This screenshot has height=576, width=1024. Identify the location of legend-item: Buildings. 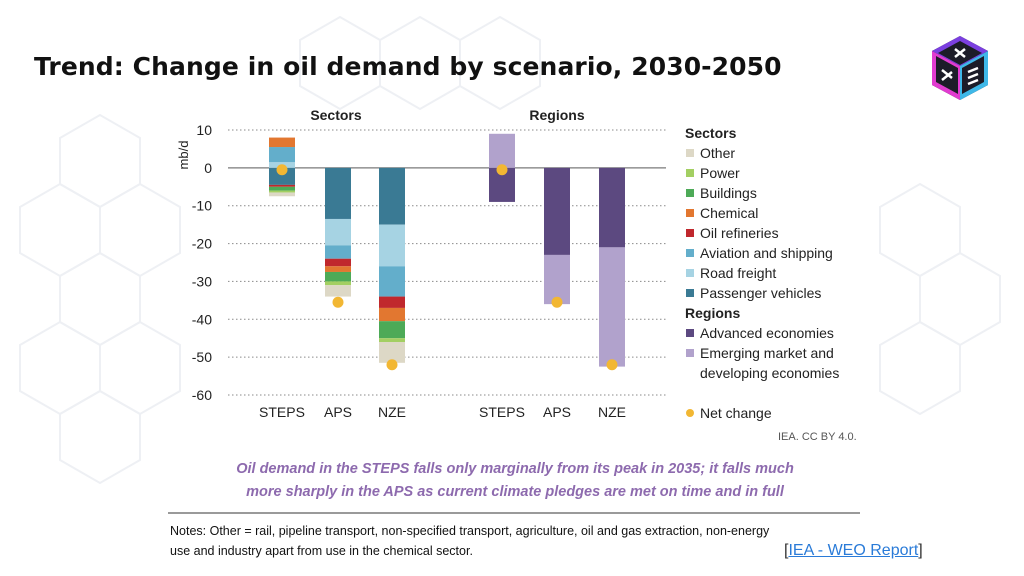
(728, 193).